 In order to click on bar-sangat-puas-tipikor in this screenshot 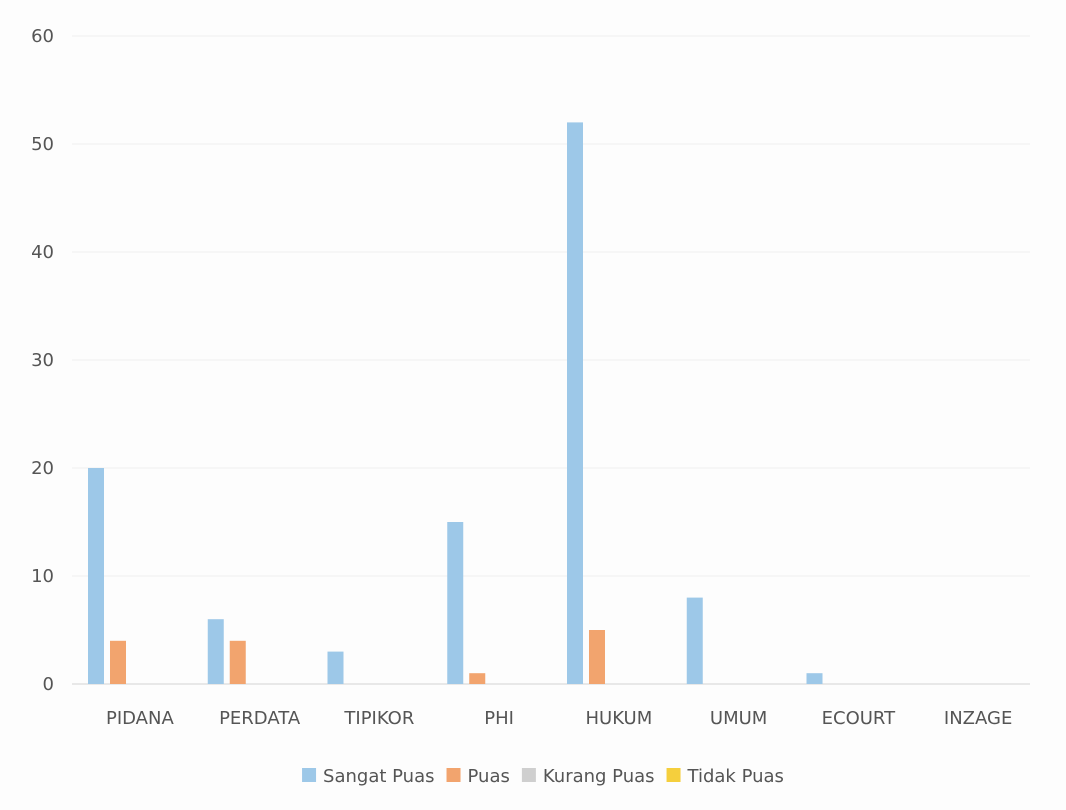, I will do `click(335, 667)`.